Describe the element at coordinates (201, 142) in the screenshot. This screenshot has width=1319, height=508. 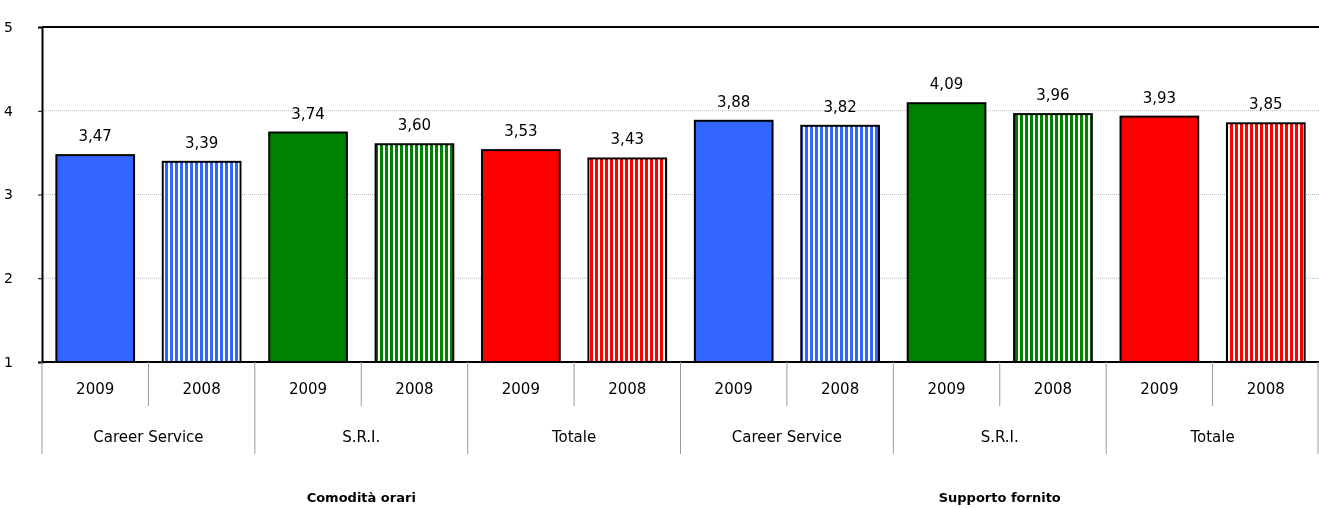
I see `data-label: 3,39` at that location.